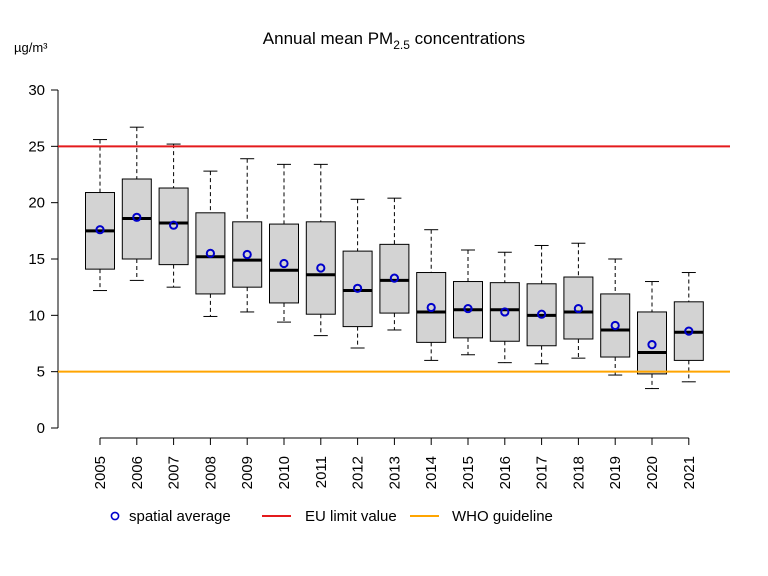 The width and height of the screenshot is (768, 576). I want to click on spatial-average-point-2015, so click(468, 308).